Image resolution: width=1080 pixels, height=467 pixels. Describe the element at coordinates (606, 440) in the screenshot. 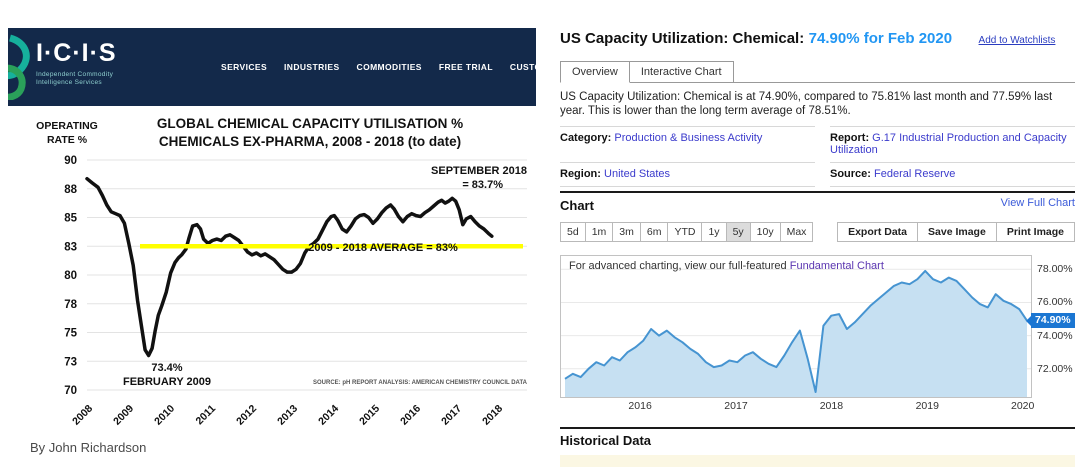

I see `historical-data-heading: Historical Data` at that location.